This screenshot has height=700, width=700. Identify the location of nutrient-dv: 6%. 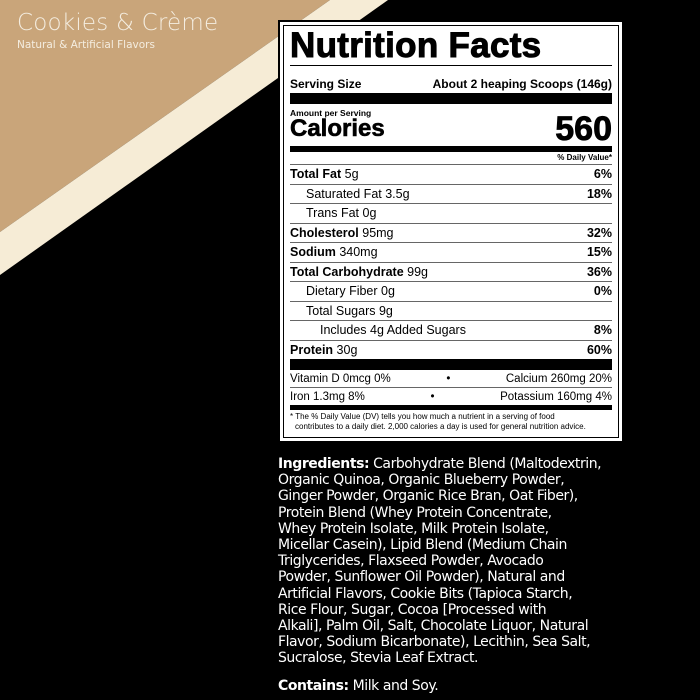
(602, 174).